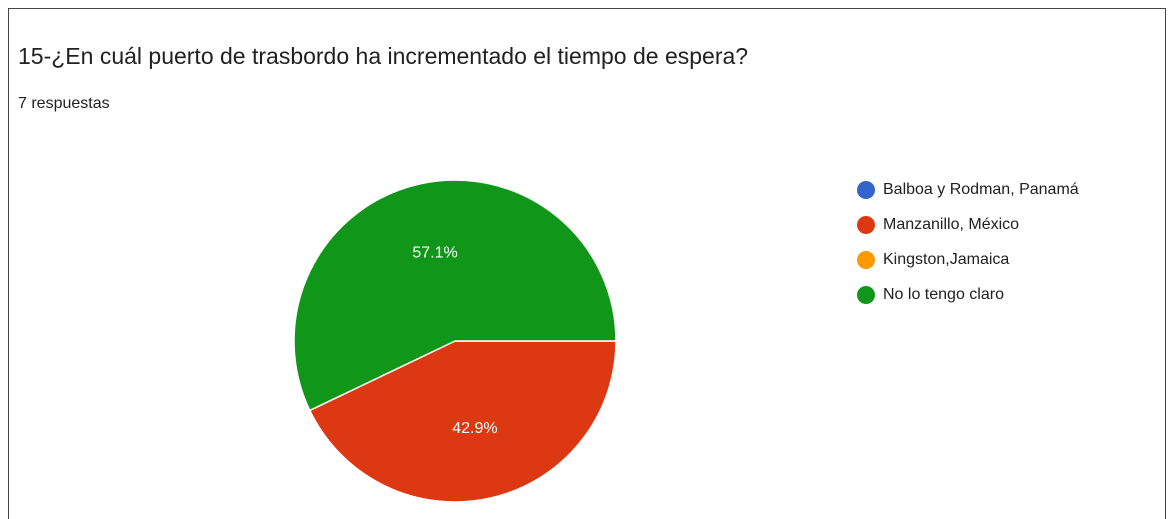 The height and width of the screenshot is (519, 1174). I want to click on chart-subtitle: 7 respuestas, so click(64, 103).